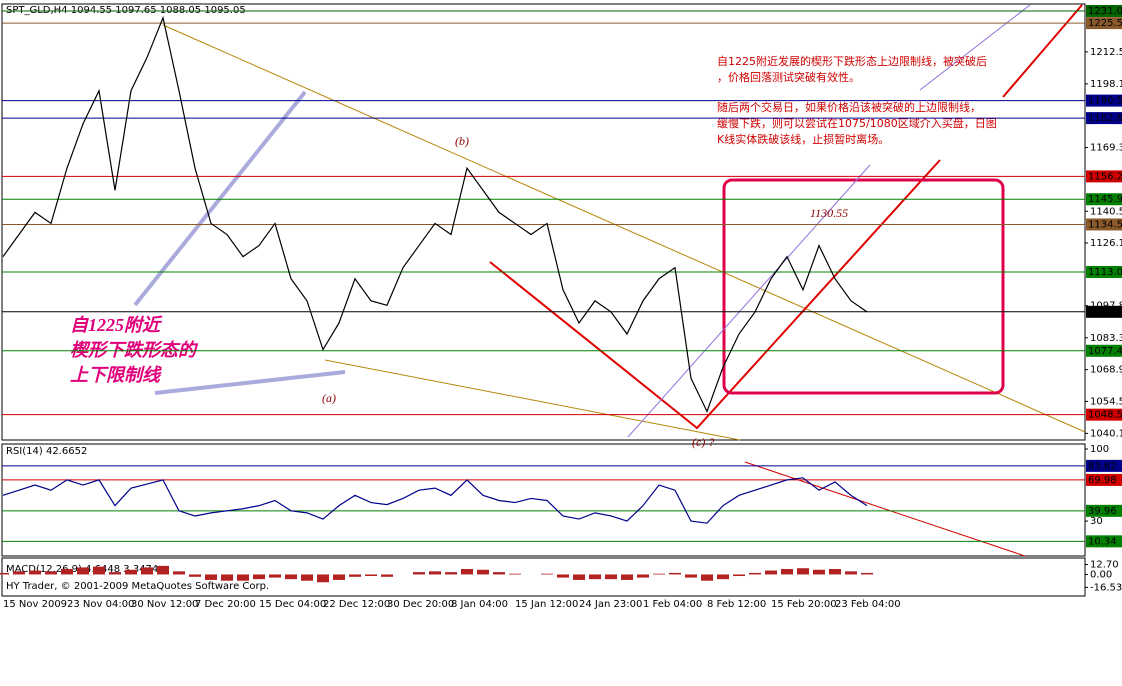 The height and width of the screenshot is (686, 1122). I want to click on x-tick-label: 23 Feb 04:00, so click(868, 604).